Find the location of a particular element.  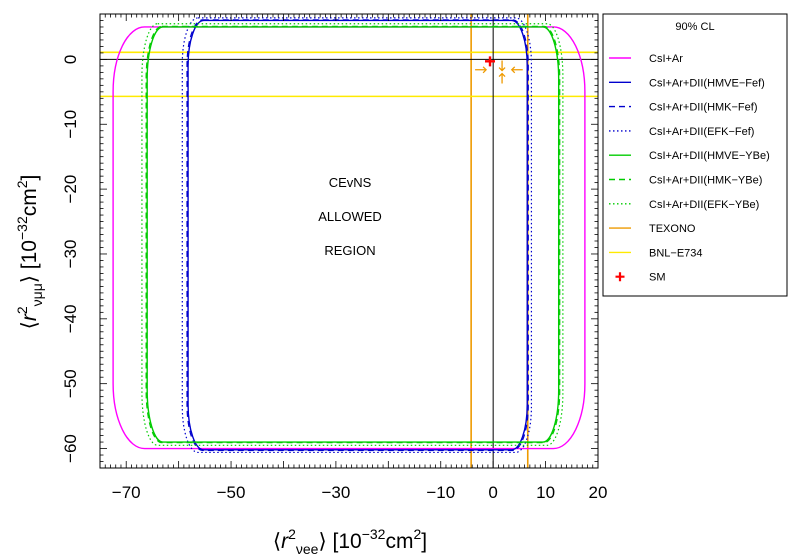

x-tick-label: 20 is located at coordinates (598, 492).